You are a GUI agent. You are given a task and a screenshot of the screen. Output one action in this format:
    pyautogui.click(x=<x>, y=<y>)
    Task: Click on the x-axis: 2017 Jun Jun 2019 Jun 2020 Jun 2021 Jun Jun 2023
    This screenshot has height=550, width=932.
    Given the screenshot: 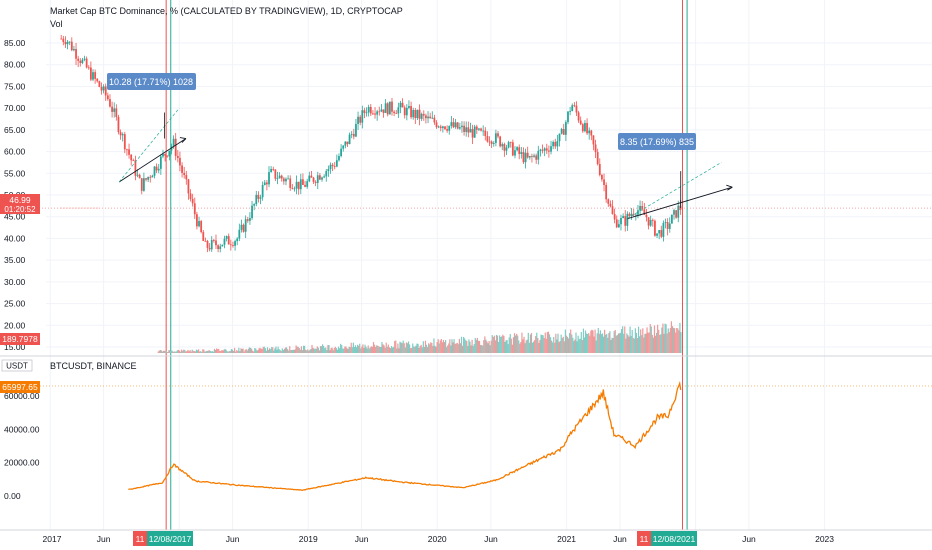 What is the action you would take?
    pyautogui.click(x=439, y=539)
    